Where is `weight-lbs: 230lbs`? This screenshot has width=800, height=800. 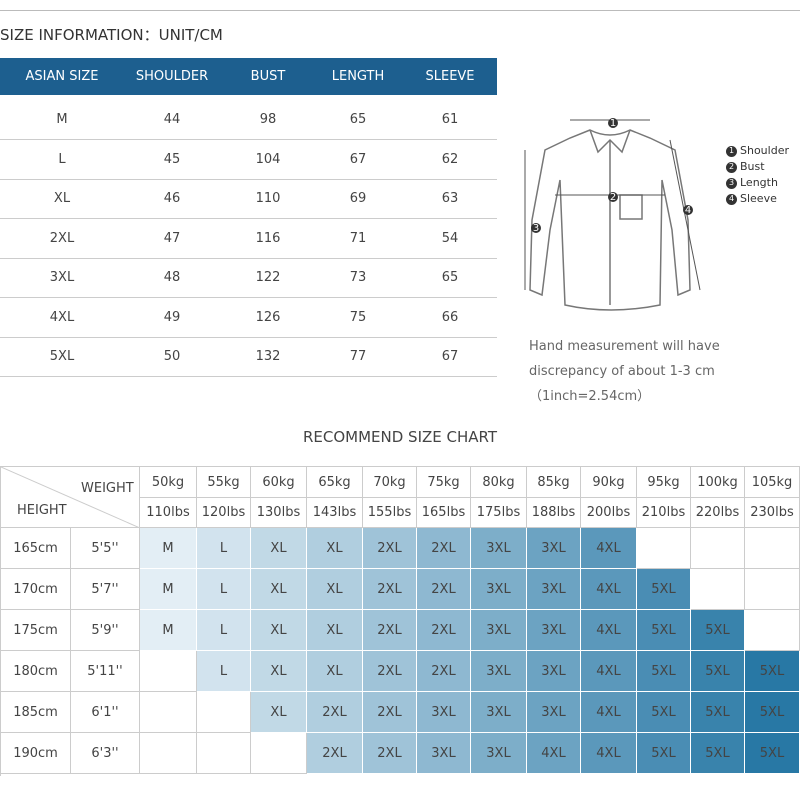
weight-lbs: 230lbs is located at coordinates (772, 513).